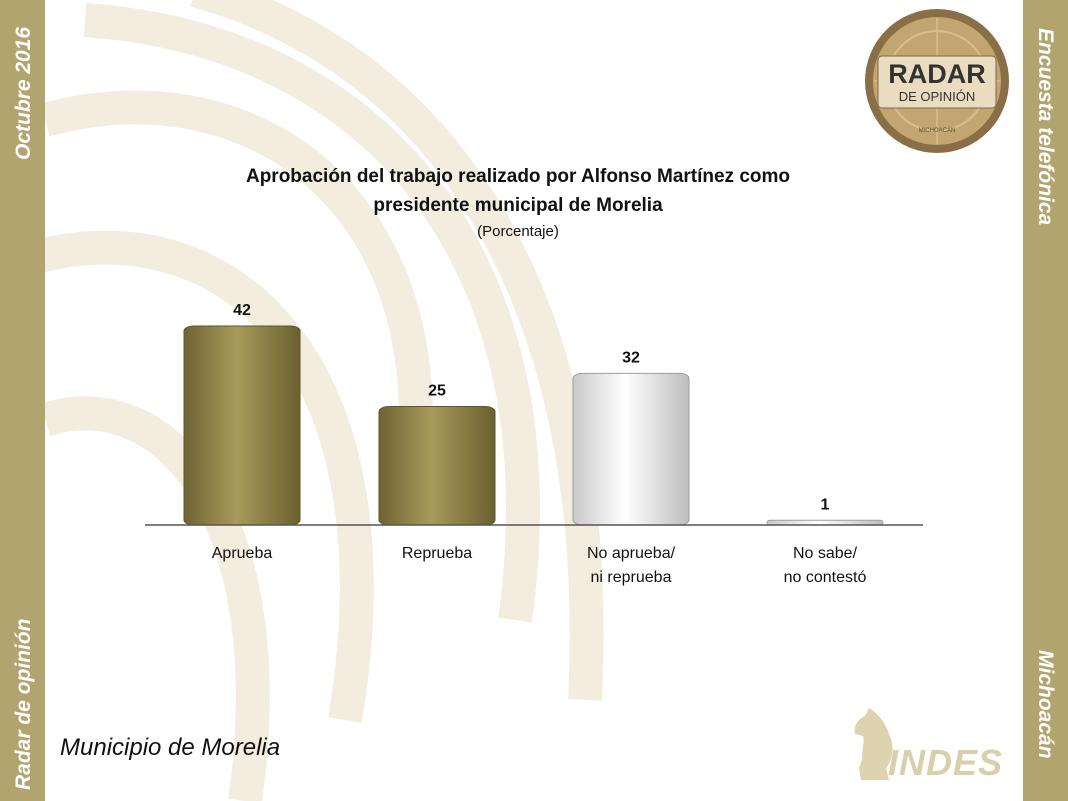  Describe the element at coordinates (873, 744) in the screenshot. I see `knight-logo-icon` at that location.